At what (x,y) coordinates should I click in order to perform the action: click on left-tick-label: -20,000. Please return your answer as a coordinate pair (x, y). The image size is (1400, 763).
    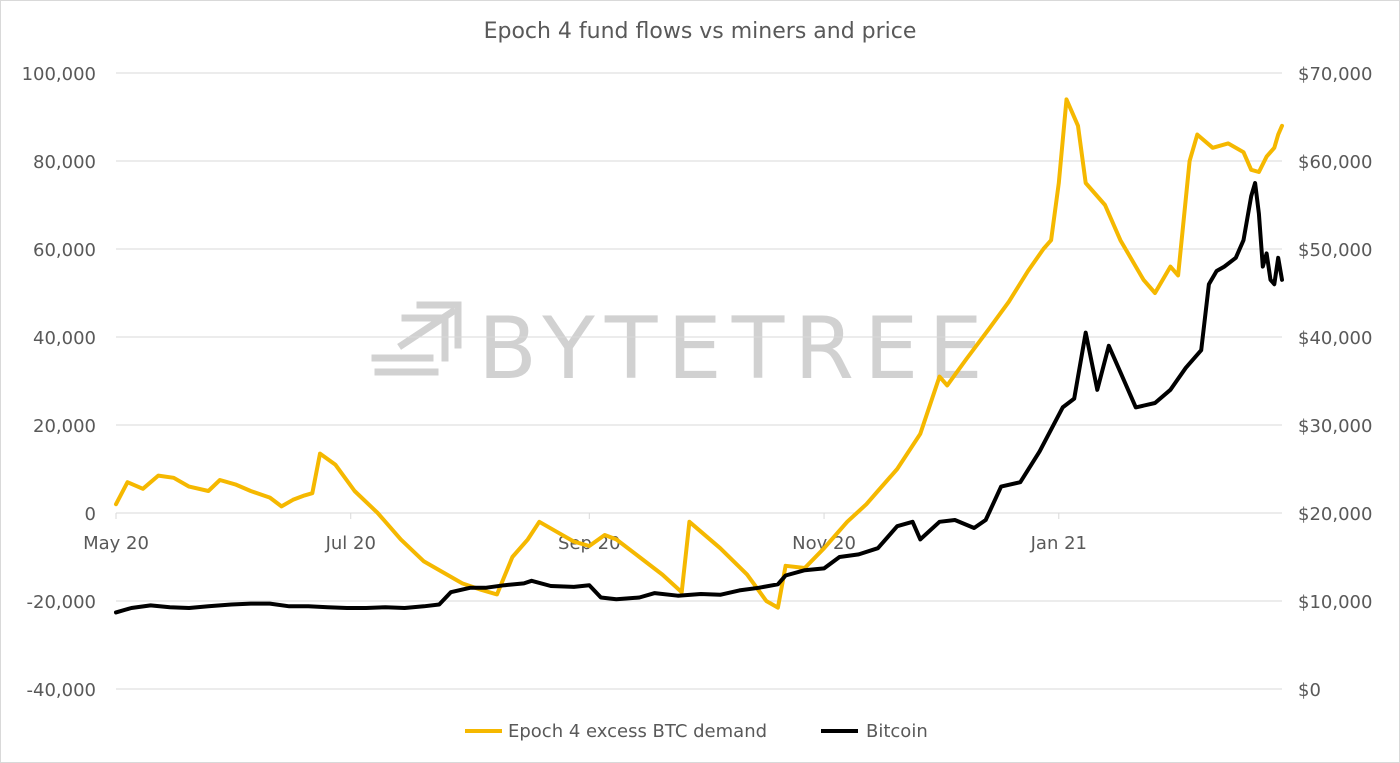
    Looking at the image, I should click on (61, 602).